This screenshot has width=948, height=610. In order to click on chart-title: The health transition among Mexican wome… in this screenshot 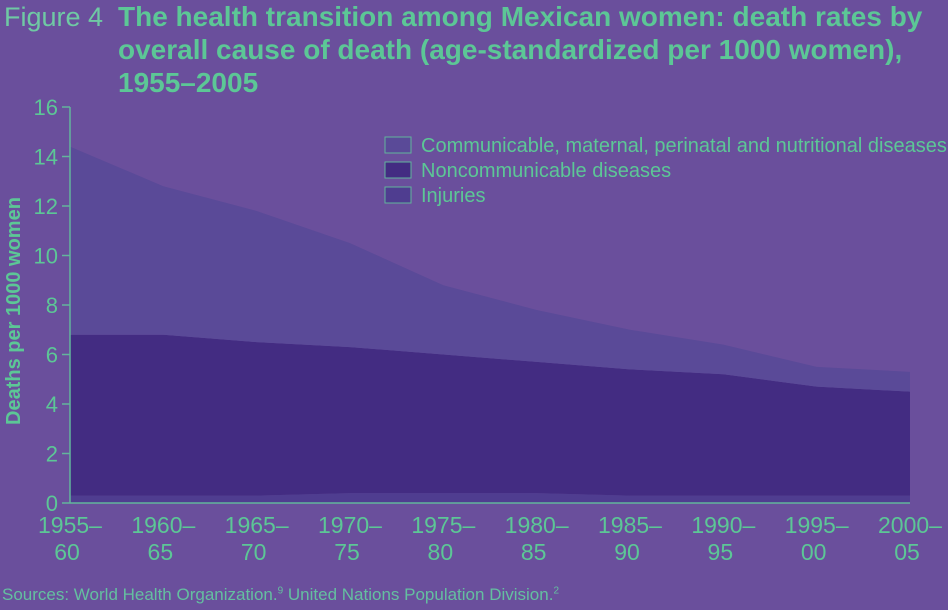, I will do `click(520, 49)`.